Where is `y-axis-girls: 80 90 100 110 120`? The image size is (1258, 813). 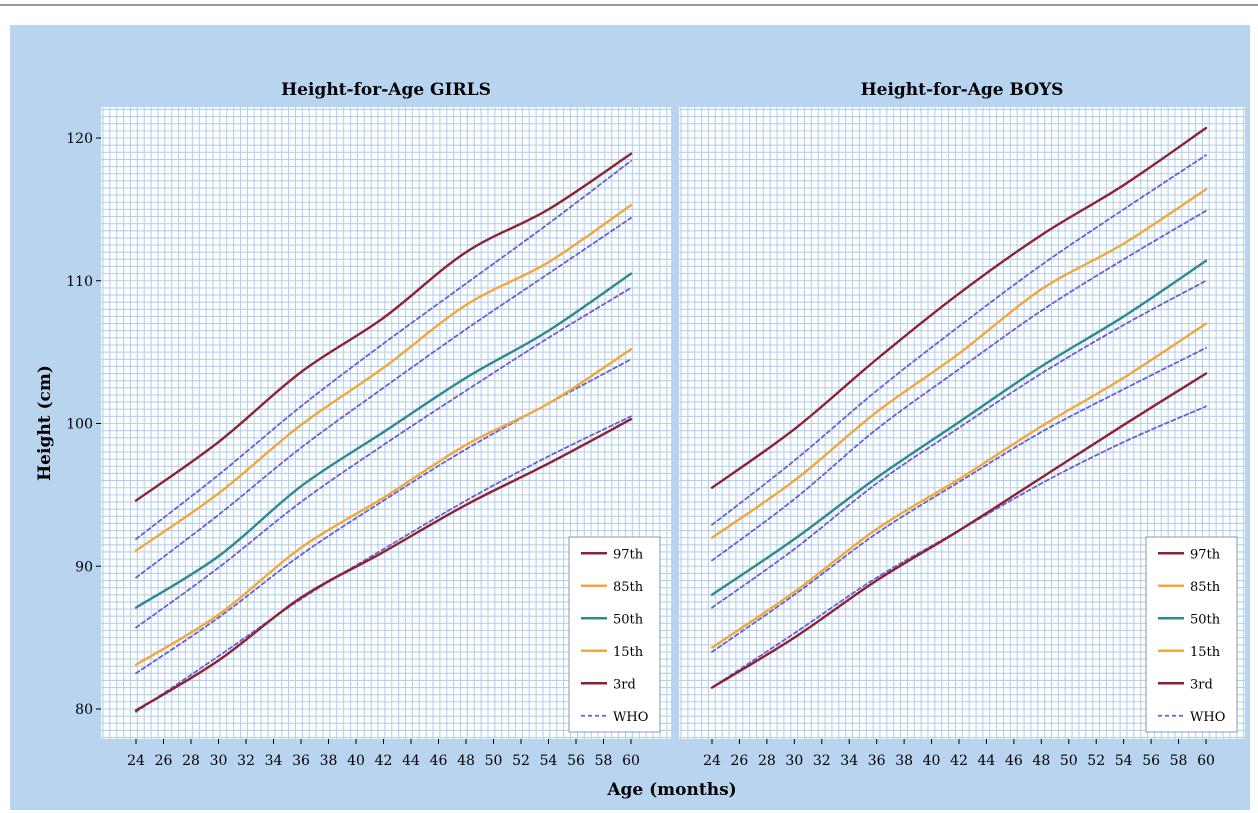 y-axis-girls: 80 90 100 110 120 is located at coordinates (83, 424).